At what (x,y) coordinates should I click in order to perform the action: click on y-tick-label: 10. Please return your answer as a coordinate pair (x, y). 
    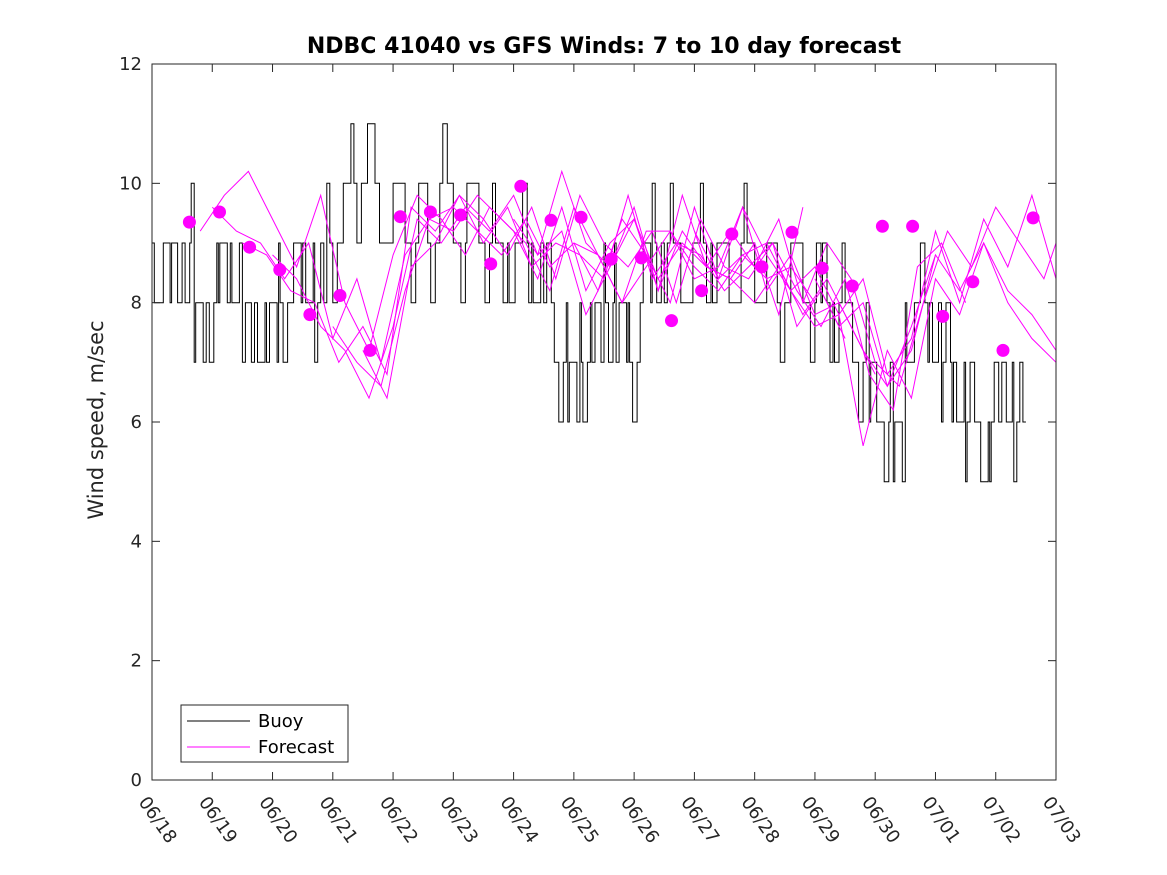
    Looking at the image, I should click on (130, 183).